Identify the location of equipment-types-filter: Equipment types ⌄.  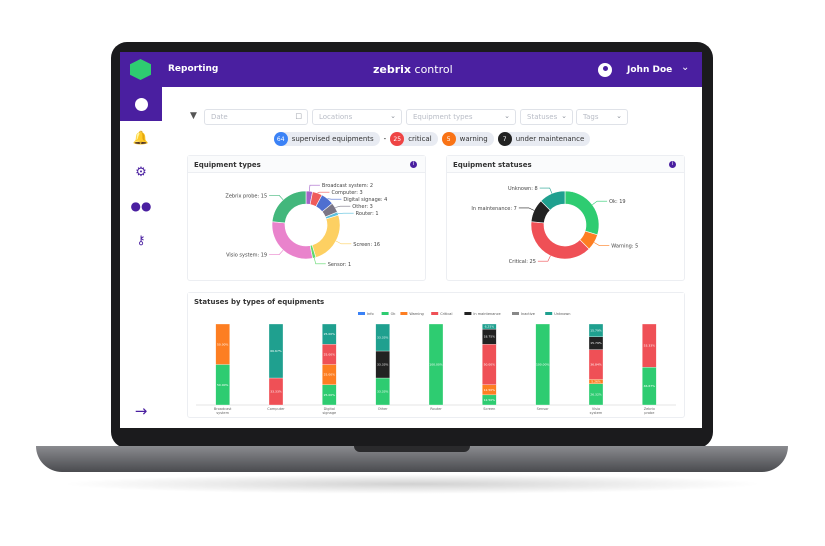
(461, 117).